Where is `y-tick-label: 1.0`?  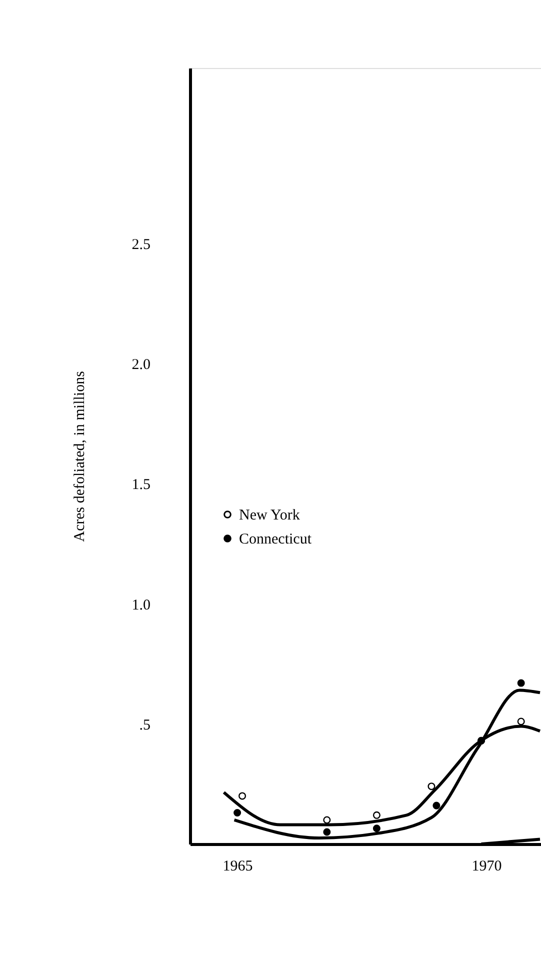
y-tick-label: 1.0 is located at coordinates (141, 605).